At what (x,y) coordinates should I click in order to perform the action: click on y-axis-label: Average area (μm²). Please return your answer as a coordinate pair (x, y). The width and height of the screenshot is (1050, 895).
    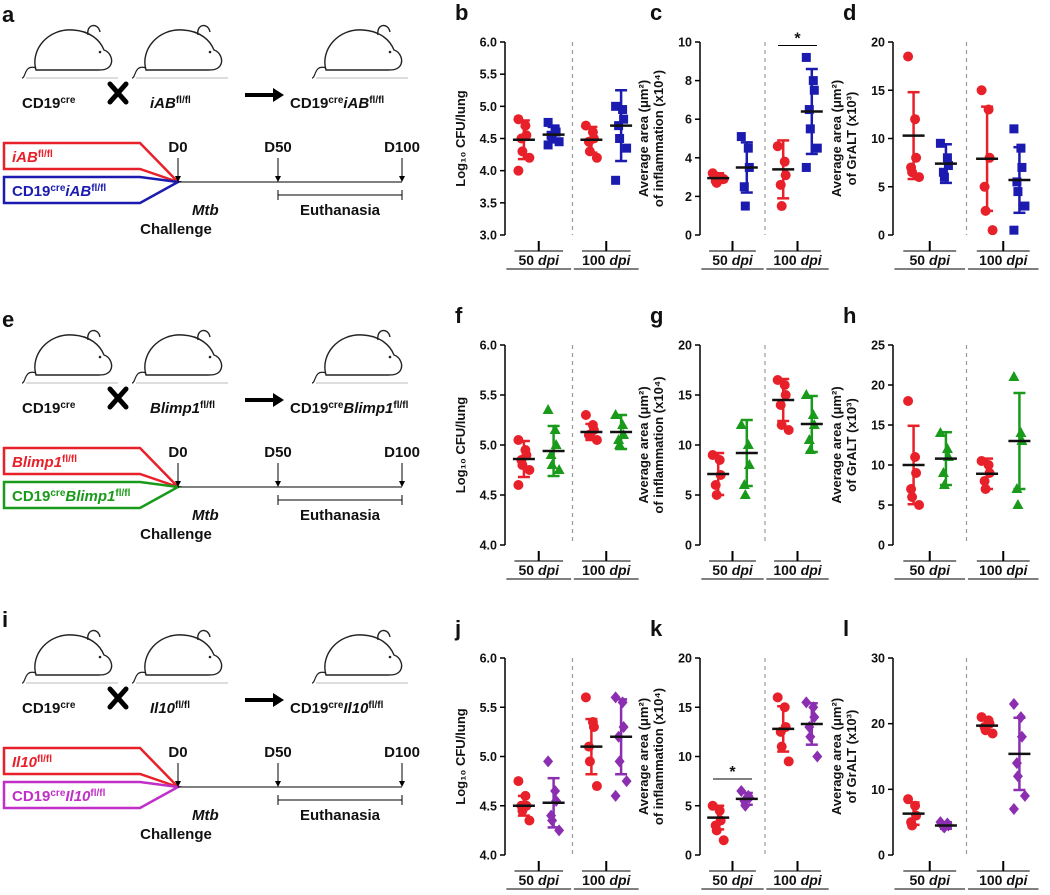
    Looking at the image, I should click on (836, 444).